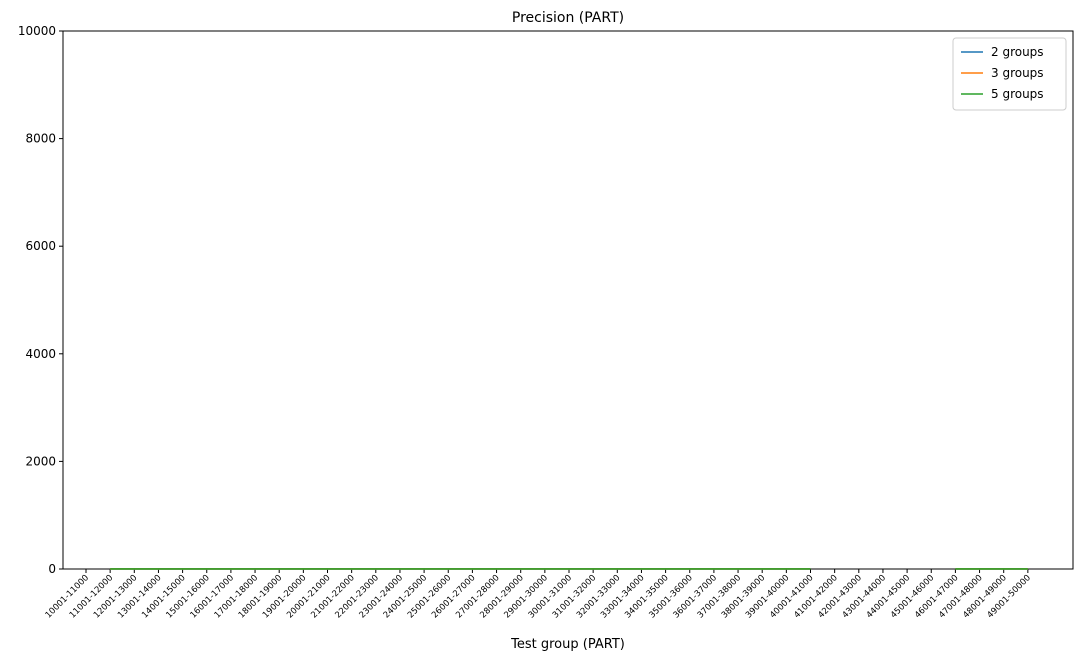  I want to click on y-tick-label: 0, so click(52, 569).